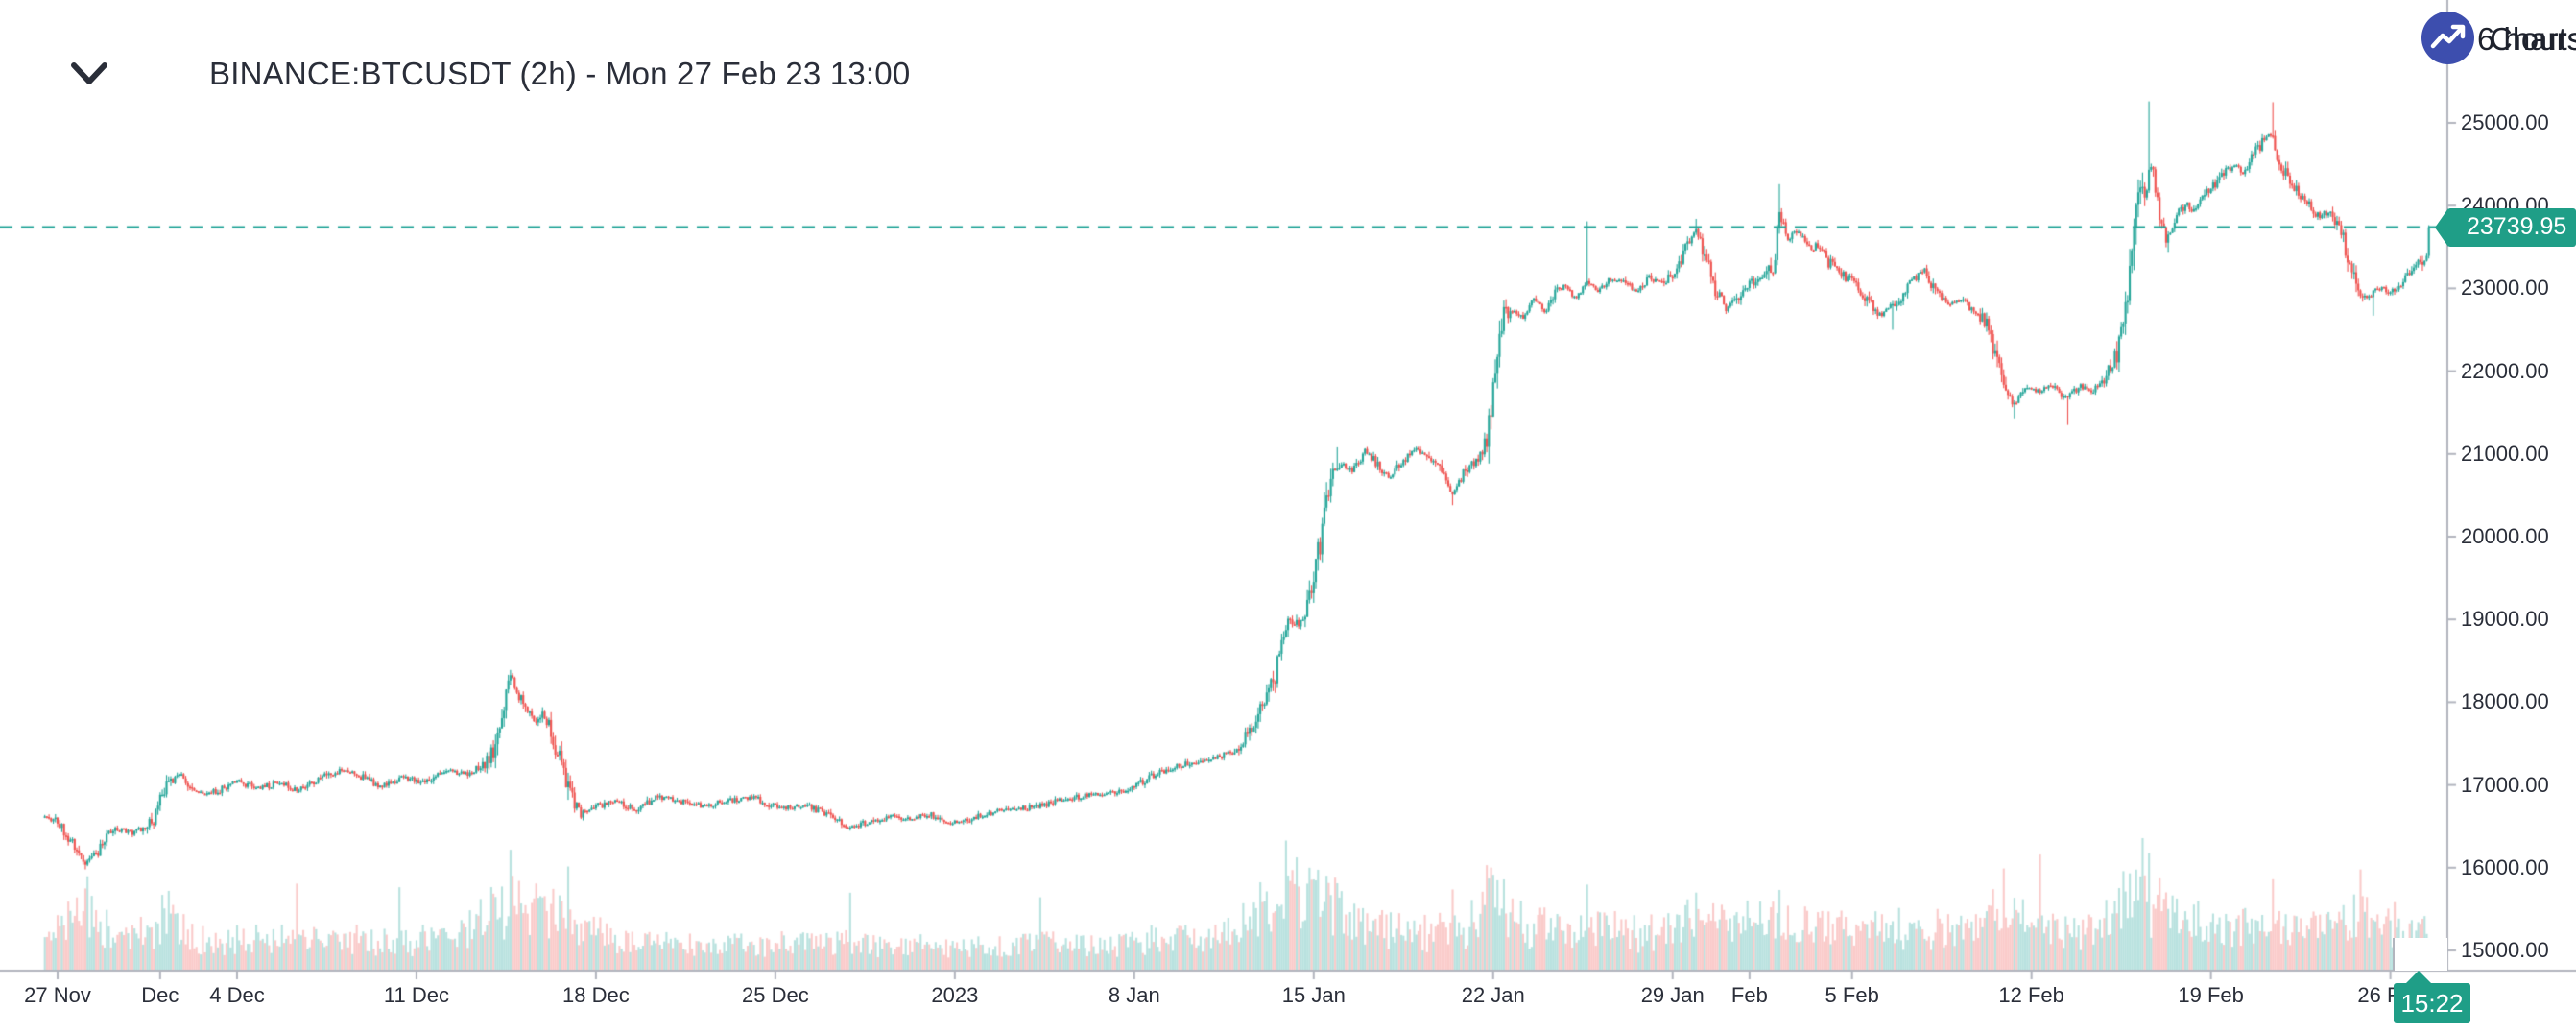  I want to click on date-axis-label: 11 Dec, so click(416, 995).